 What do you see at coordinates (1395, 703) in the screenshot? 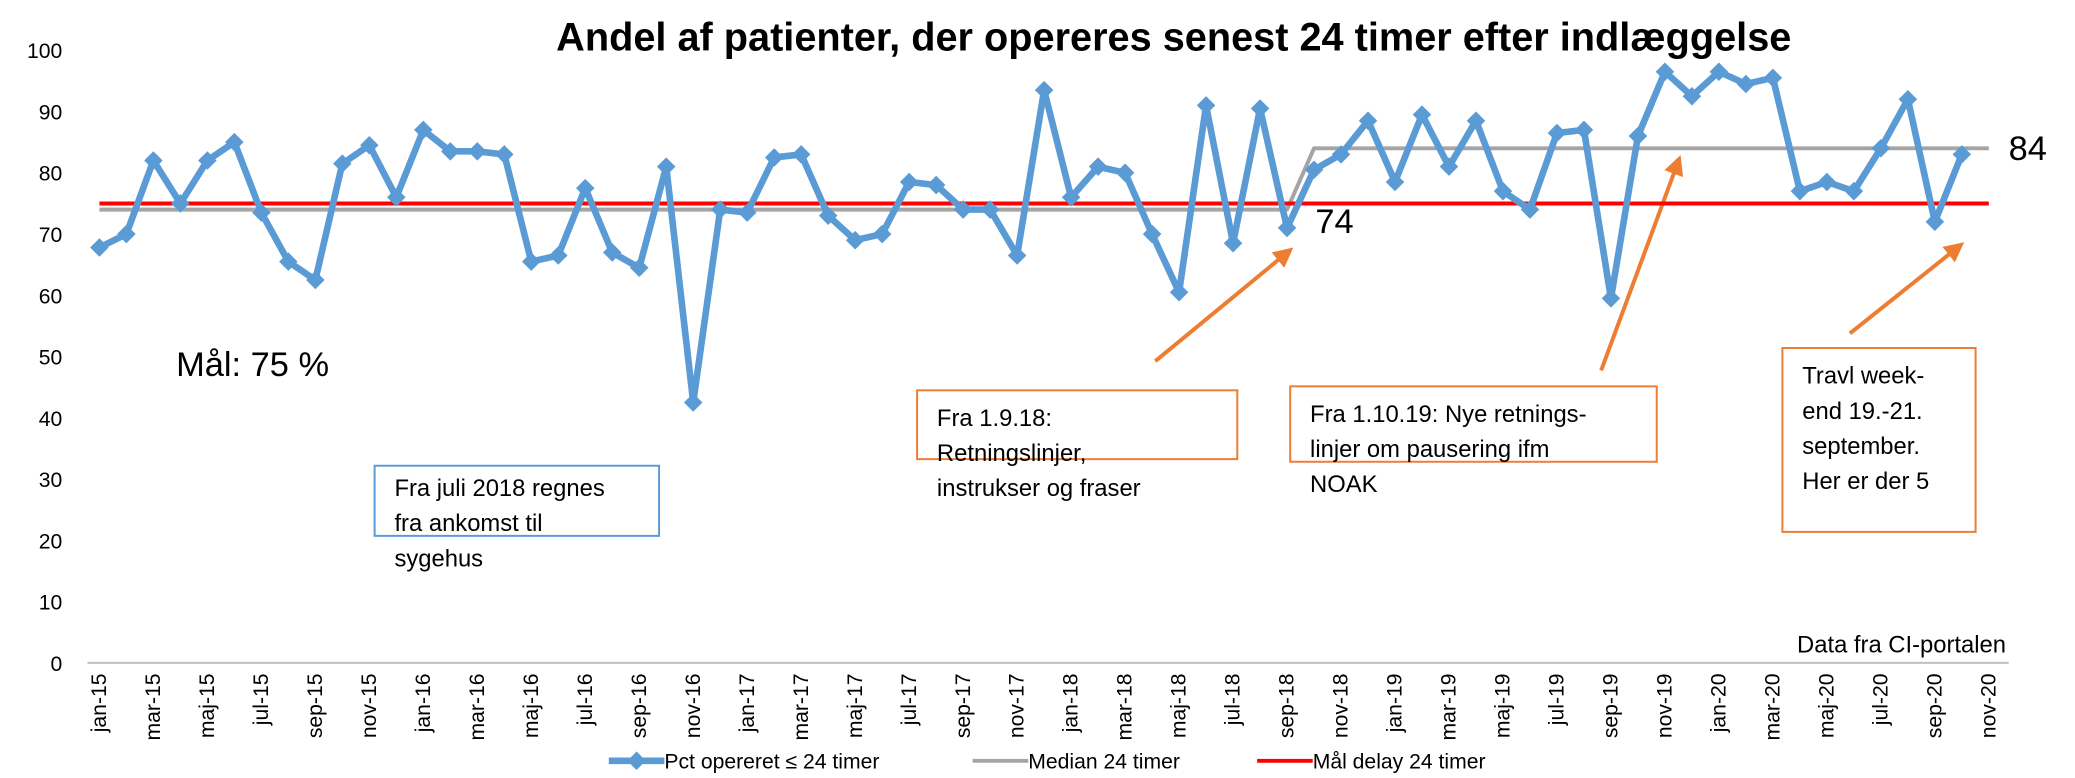
I see `x-tick-label: jan-19` at bounding box center [1395, 703].